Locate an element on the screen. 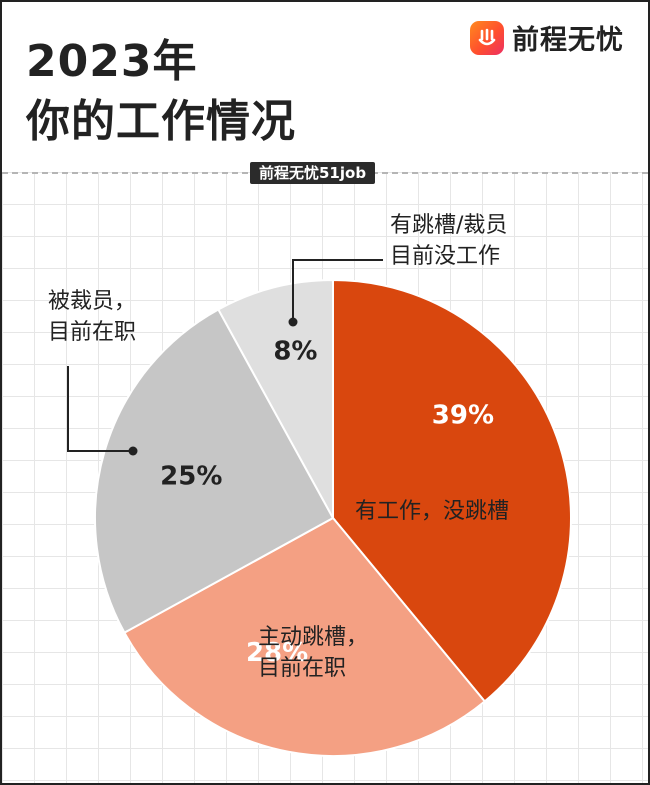  callout-jobless-line1: 有跳槽/裁员 is located at coordinates (449, 225).